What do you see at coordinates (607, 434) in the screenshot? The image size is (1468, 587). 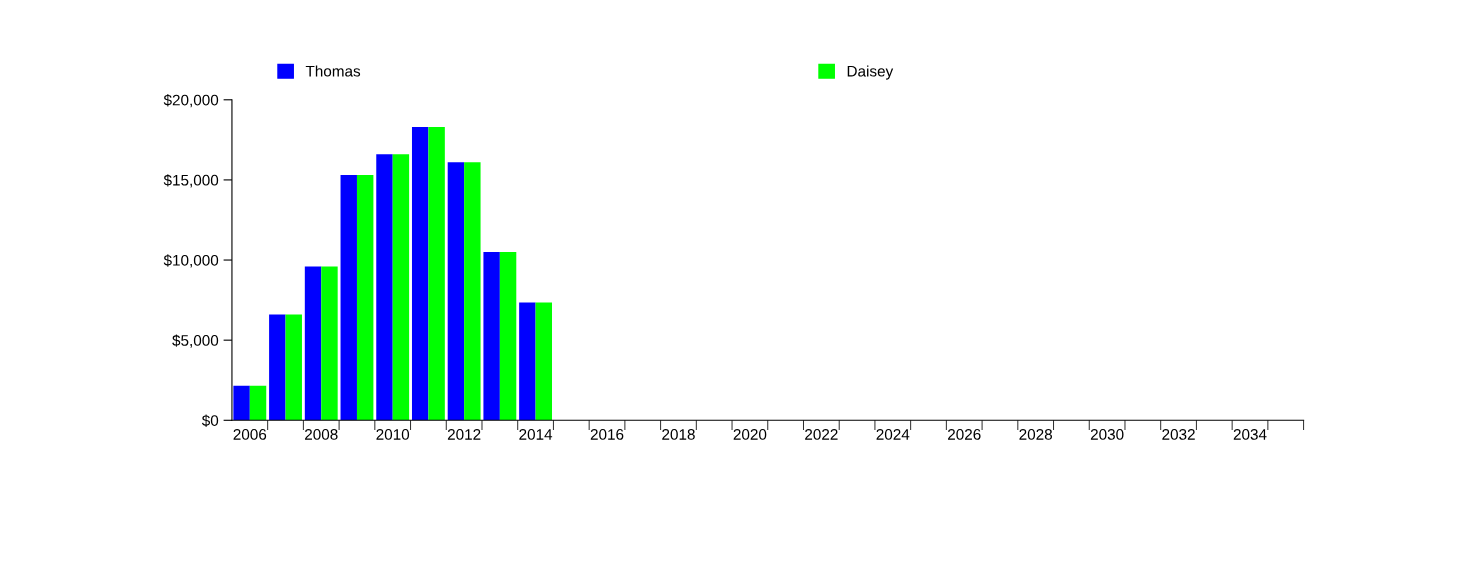 I see `x-tick-label: 2016` at bounding box center [607, 434].